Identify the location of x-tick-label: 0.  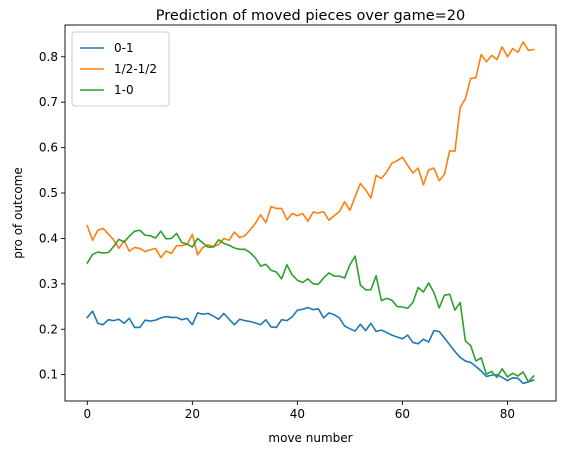
(87, 414).